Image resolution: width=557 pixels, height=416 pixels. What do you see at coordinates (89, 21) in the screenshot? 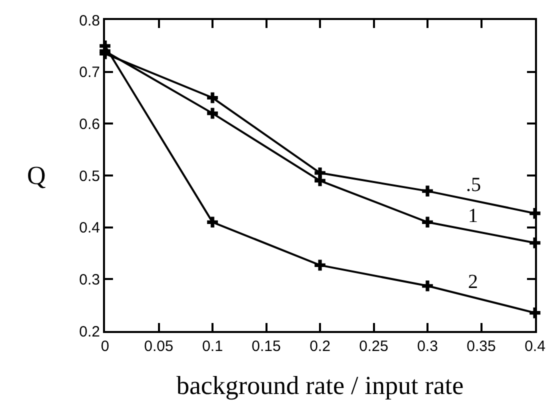
I see `y-tick-label: 0.8` at bounding box center [89, 21].